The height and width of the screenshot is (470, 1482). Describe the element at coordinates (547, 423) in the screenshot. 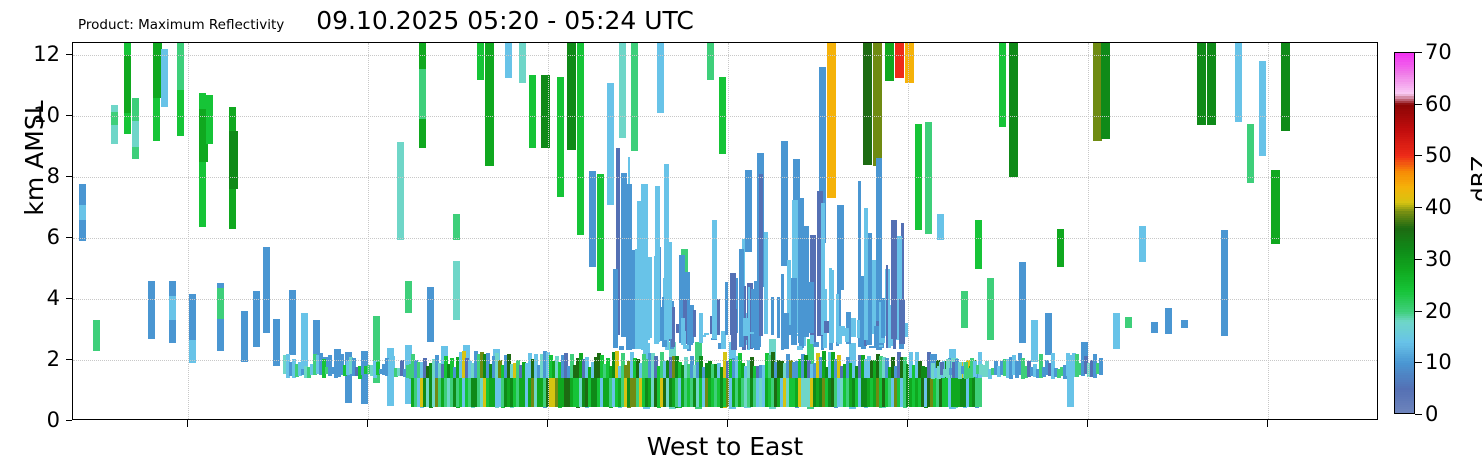

I see `x-axis-tick-mark` at that location.